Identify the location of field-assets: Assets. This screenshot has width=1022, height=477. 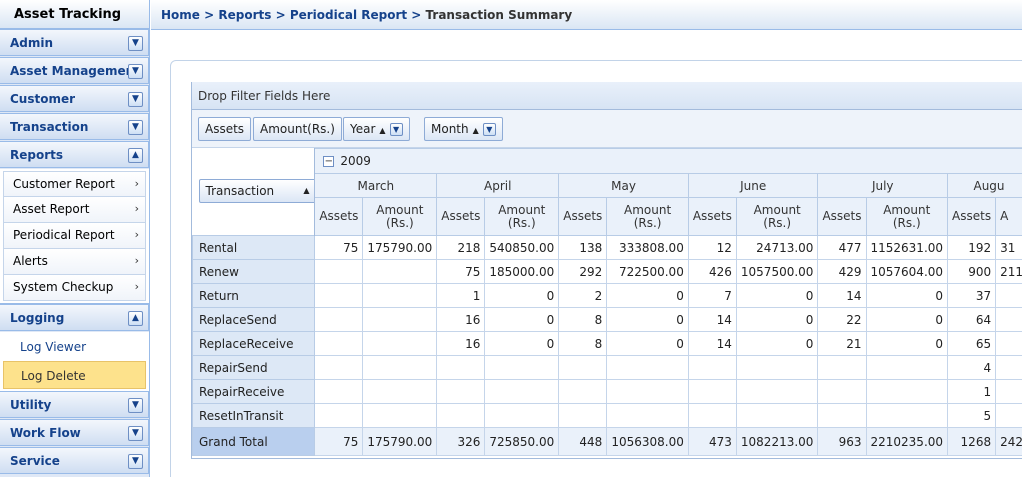
(225, 129).